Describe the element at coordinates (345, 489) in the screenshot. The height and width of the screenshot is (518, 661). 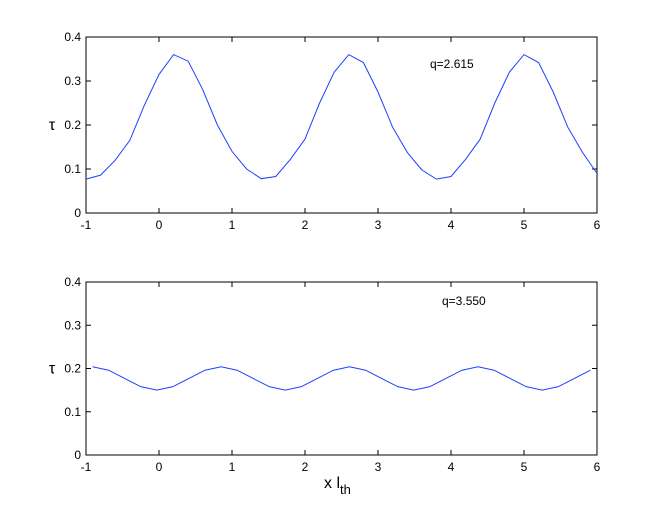
I see `x-axis-label-subscript: th` at that location.